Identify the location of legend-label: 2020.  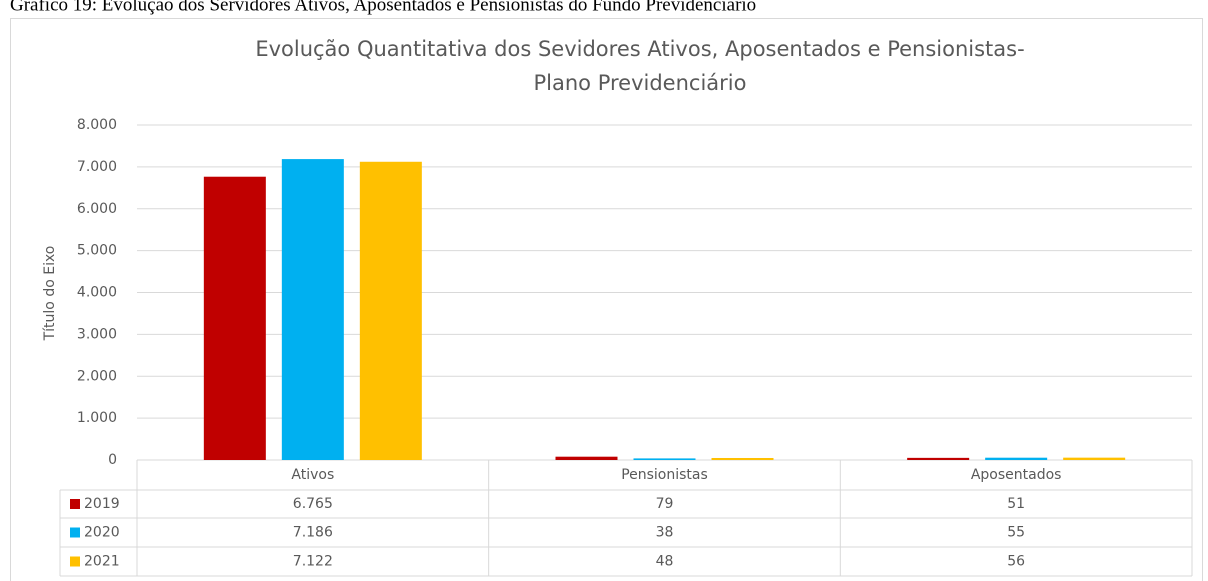
(102, 533).